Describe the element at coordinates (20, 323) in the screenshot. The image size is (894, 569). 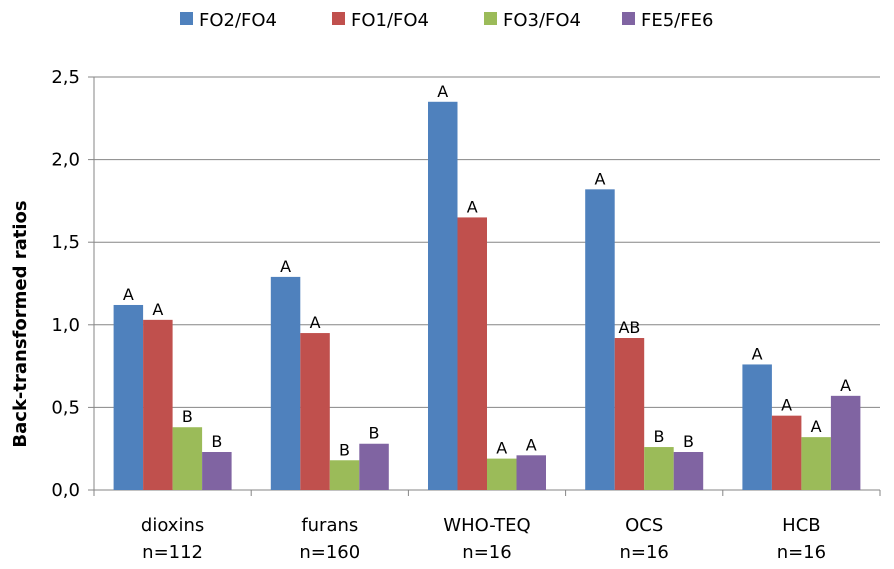
I see `y-axis-title: Back-transformed ratios` at that location.